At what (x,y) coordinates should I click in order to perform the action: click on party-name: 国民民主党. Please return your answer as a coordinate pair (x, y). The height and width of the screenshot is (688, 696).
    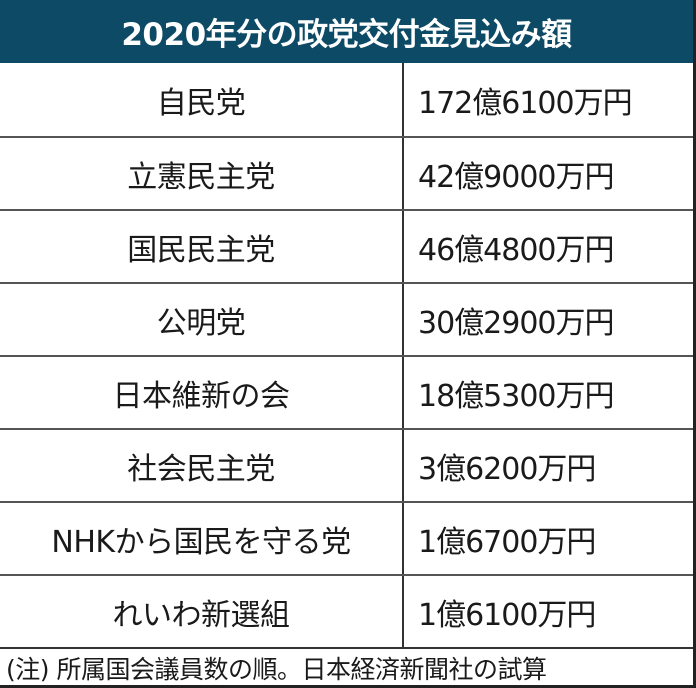
    Looking at the image, I should click on (202, 246).